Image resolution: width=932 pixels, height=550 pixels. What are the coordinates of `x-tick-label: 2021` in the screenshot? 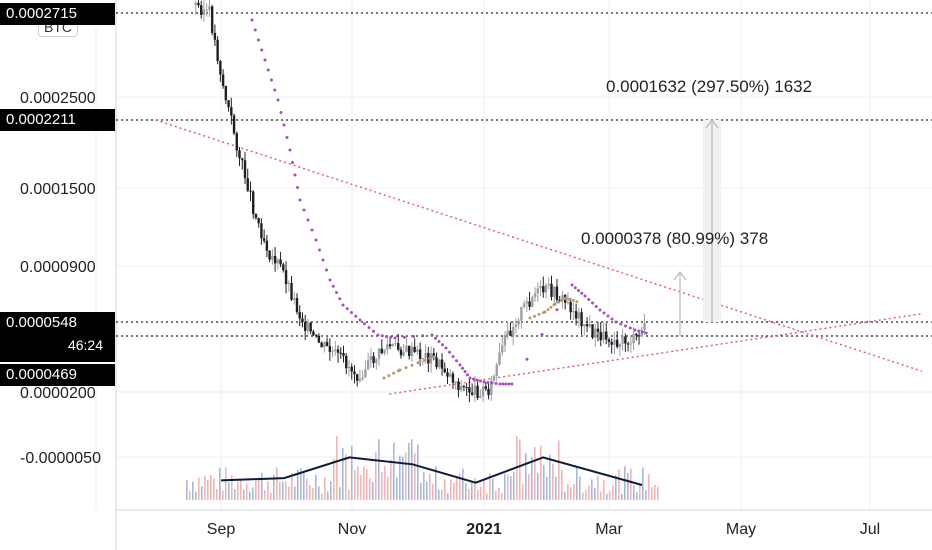 It's located at (484, 529).